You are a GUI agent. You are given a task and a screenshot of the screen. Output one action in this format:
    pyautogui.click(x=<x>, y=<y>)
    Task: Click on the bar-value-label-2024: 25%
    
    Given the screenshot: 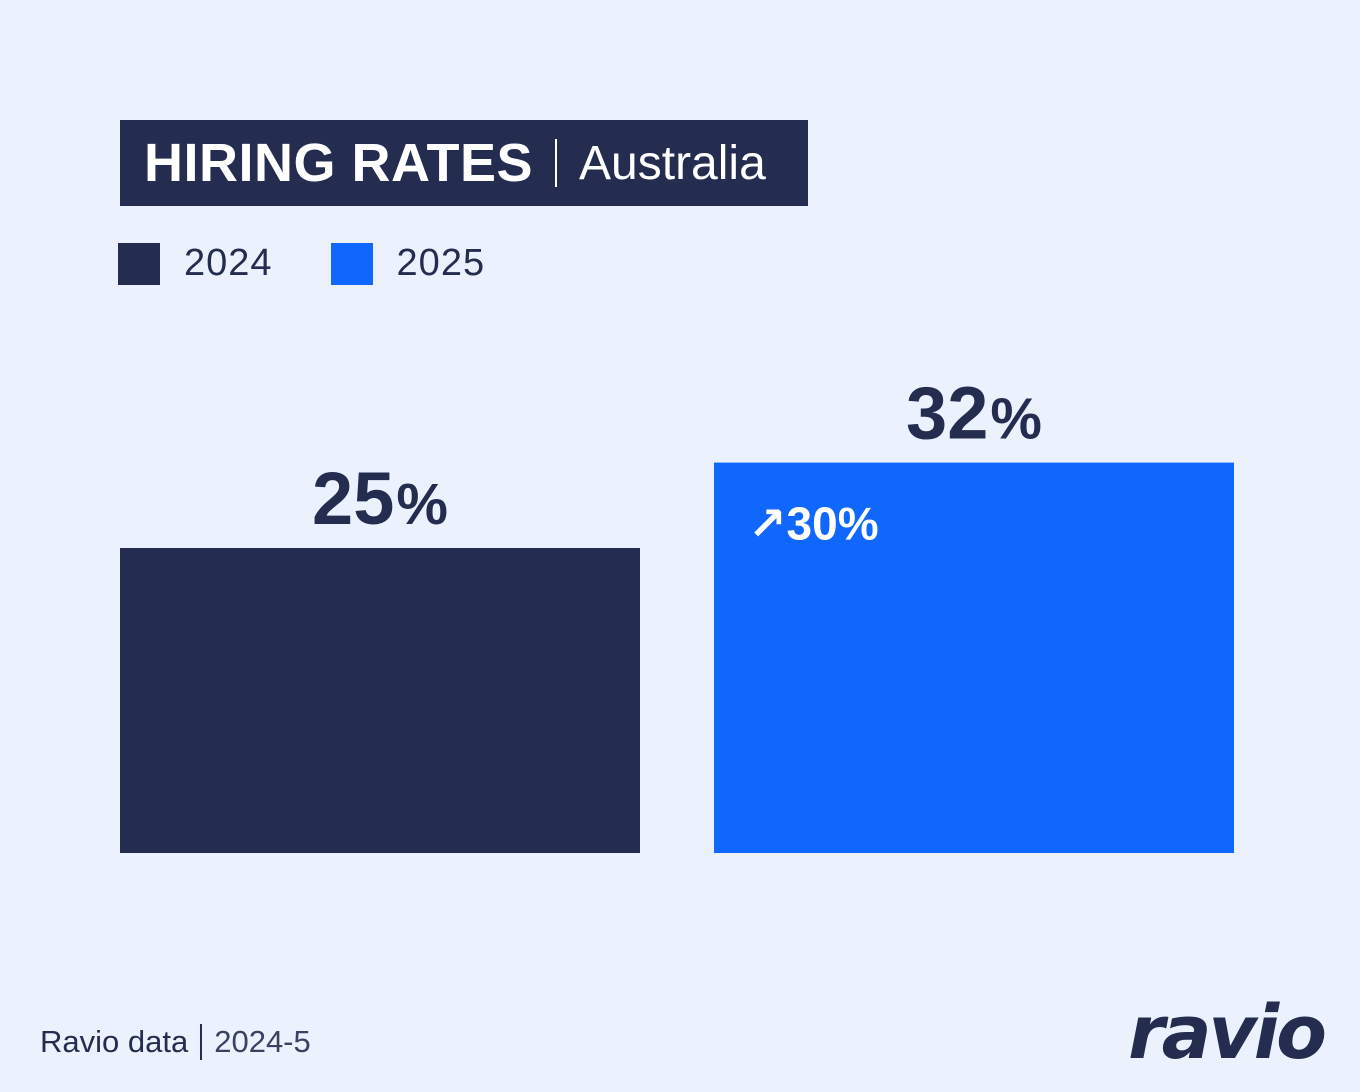 What is the action you would take?
    pyautogui.click(x=380, y=498)
    